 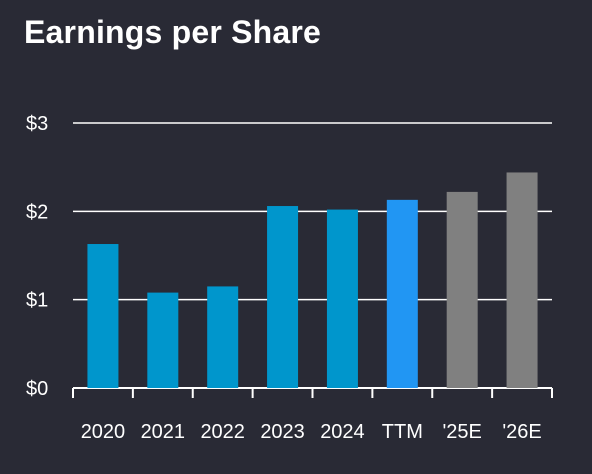 I want to click on x-tick-label-6: '25E, so click(x=461, y=432).